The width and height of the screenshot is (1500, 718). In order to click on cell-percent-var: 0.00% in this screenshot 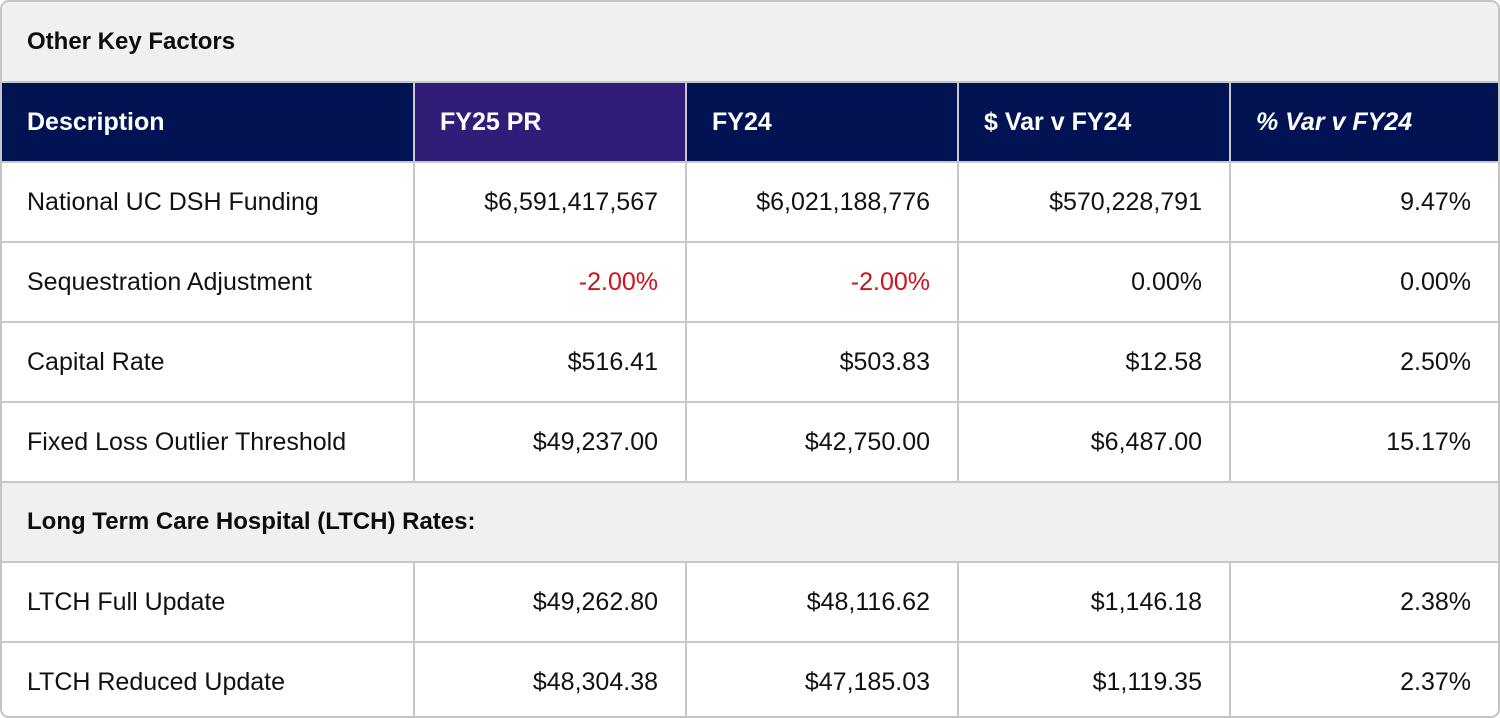, I will do `click(1363, 282)`.